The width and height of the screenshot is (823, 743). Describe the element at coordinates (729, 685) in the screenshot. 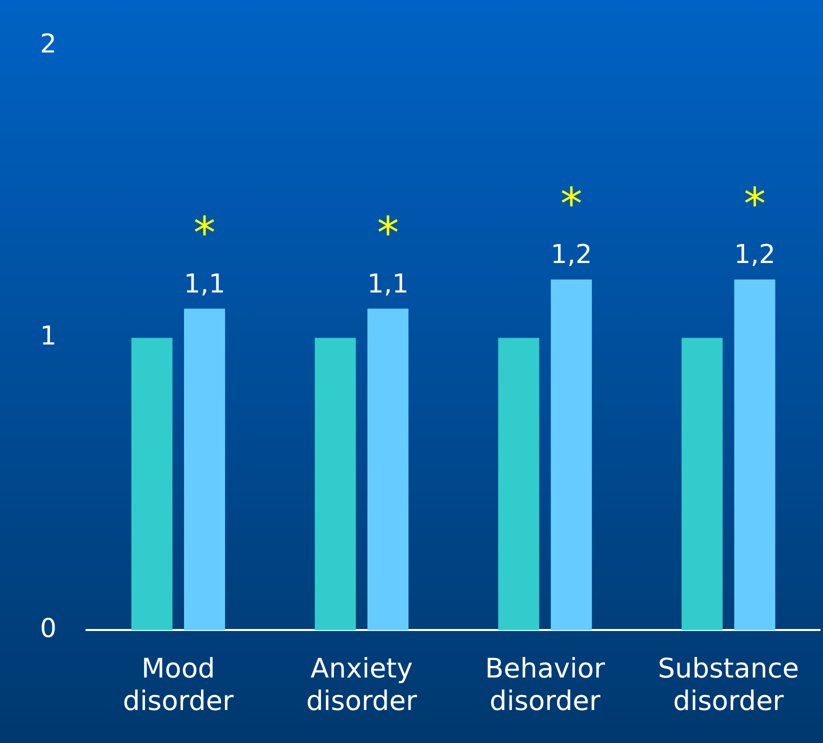

I see `x-tick-label: Substance disorder` at that location.